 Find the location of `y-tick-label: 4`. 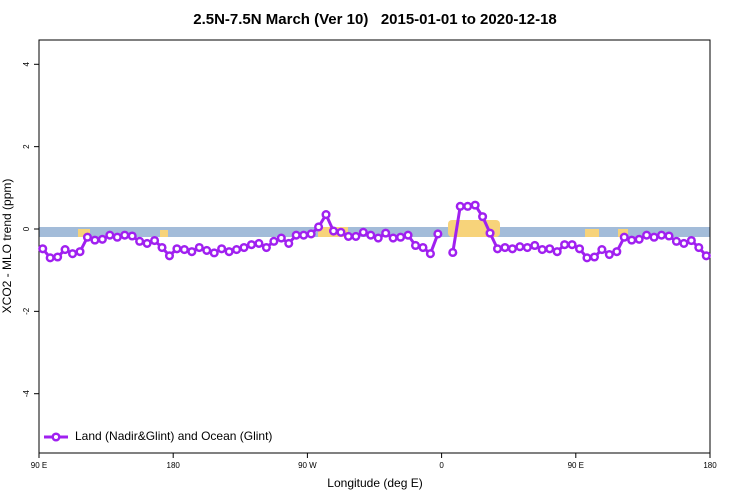

y-tick-label: 4 is located at coordinates (26, 64).